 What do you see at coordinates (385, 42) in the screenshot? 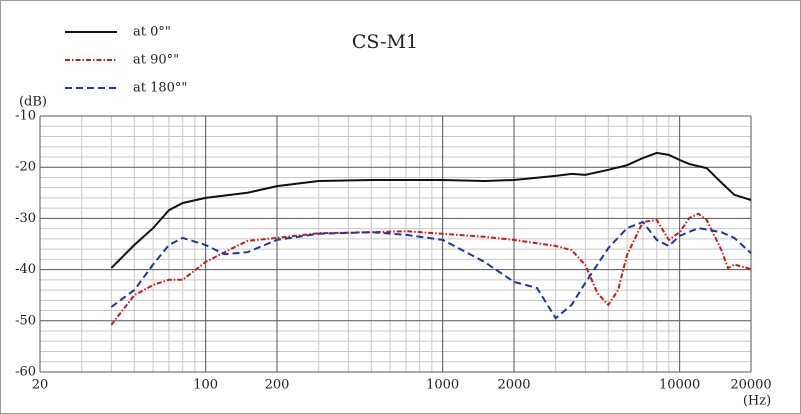
I see `chart-title: CS-M1` at bounding box center [385, 42].